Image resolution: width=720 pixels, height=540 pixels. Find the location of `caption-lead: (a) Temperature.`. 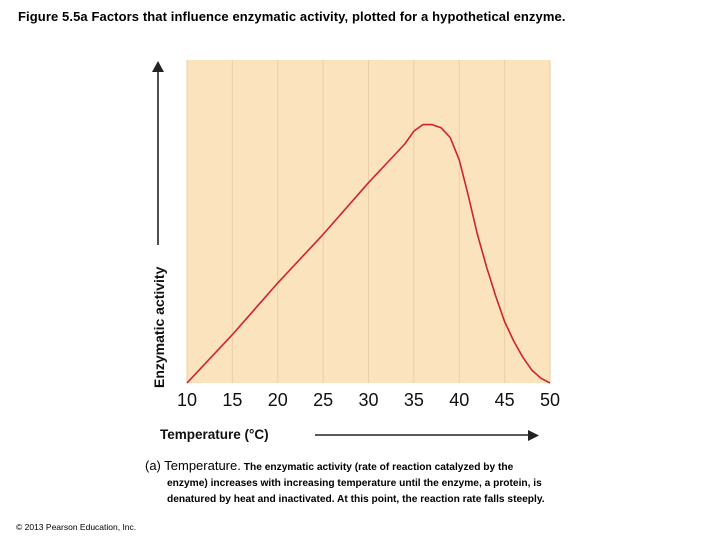

caption-lead: (a) Temperature. is located at coordinates (193, 465).